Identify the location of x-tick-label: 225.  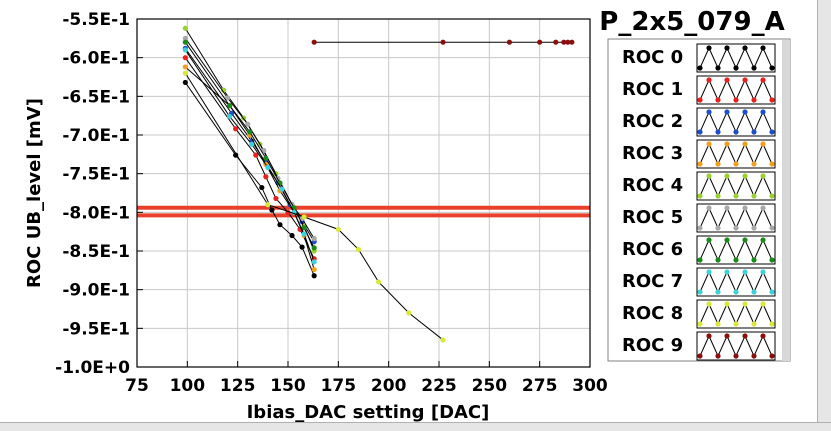
(439, 386).